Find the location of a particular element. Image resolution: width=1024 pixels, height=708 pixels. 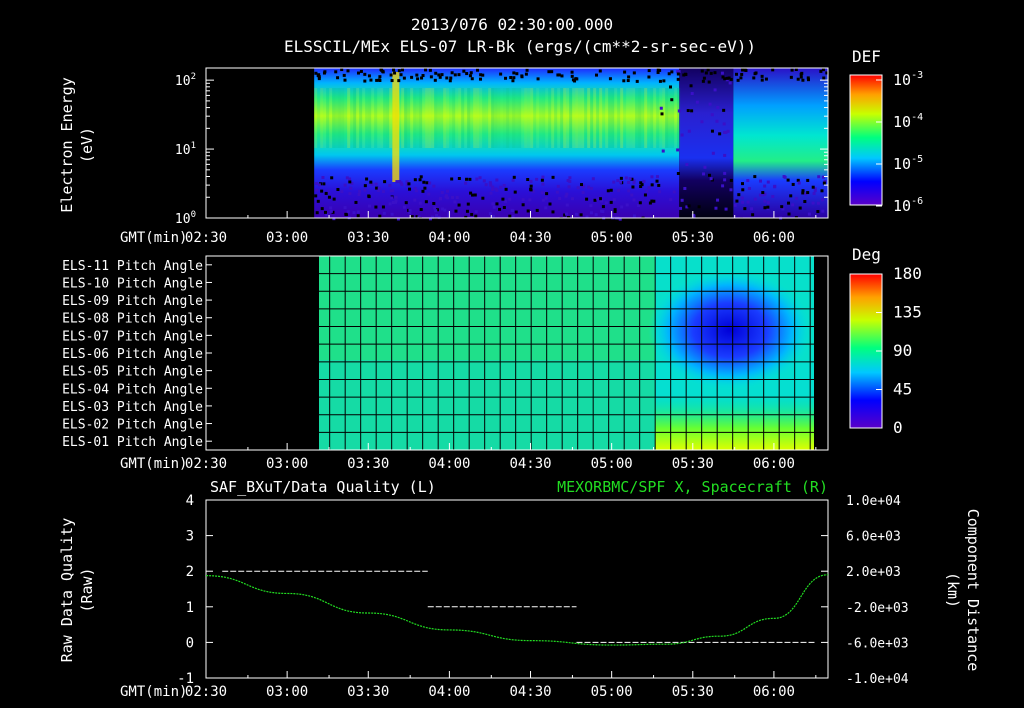

time-tick-label: 05:30 is located at coordinates (693, 464).